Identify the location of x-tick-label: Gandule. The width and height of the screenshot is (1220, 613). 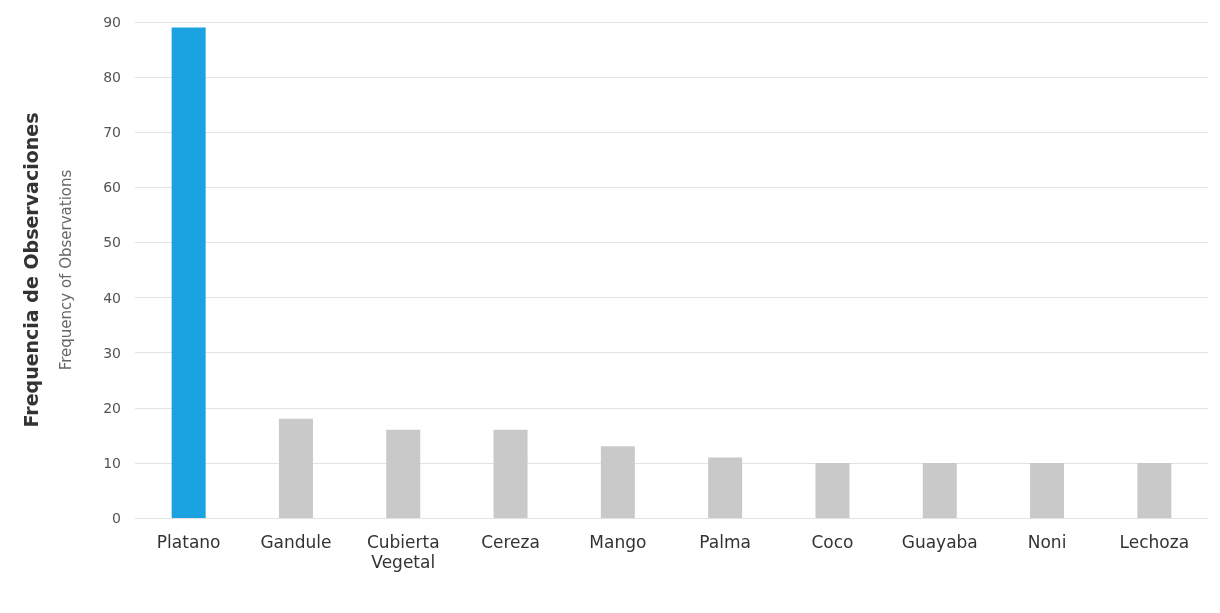
(296, 542).